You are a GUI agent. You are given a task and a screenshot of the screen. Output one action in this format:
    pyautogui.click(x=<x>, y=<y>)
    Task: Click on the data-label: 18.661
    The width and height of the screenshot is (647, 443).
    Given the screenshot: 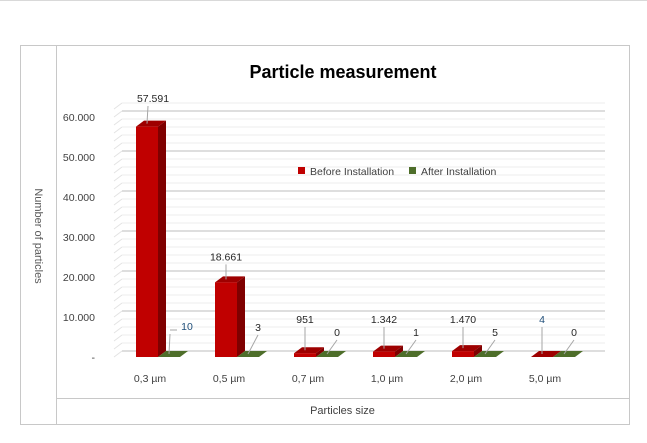 What is the action you would take?
    pyautogui.click(x=226, y=257)
    